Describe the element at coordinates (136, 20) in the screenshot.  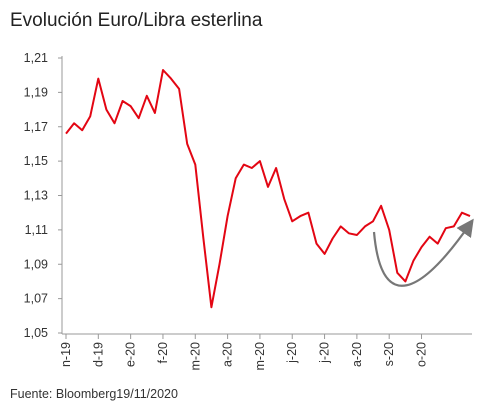
I see `chart-title: Evolución Euro/Libra esterlina` at that location.